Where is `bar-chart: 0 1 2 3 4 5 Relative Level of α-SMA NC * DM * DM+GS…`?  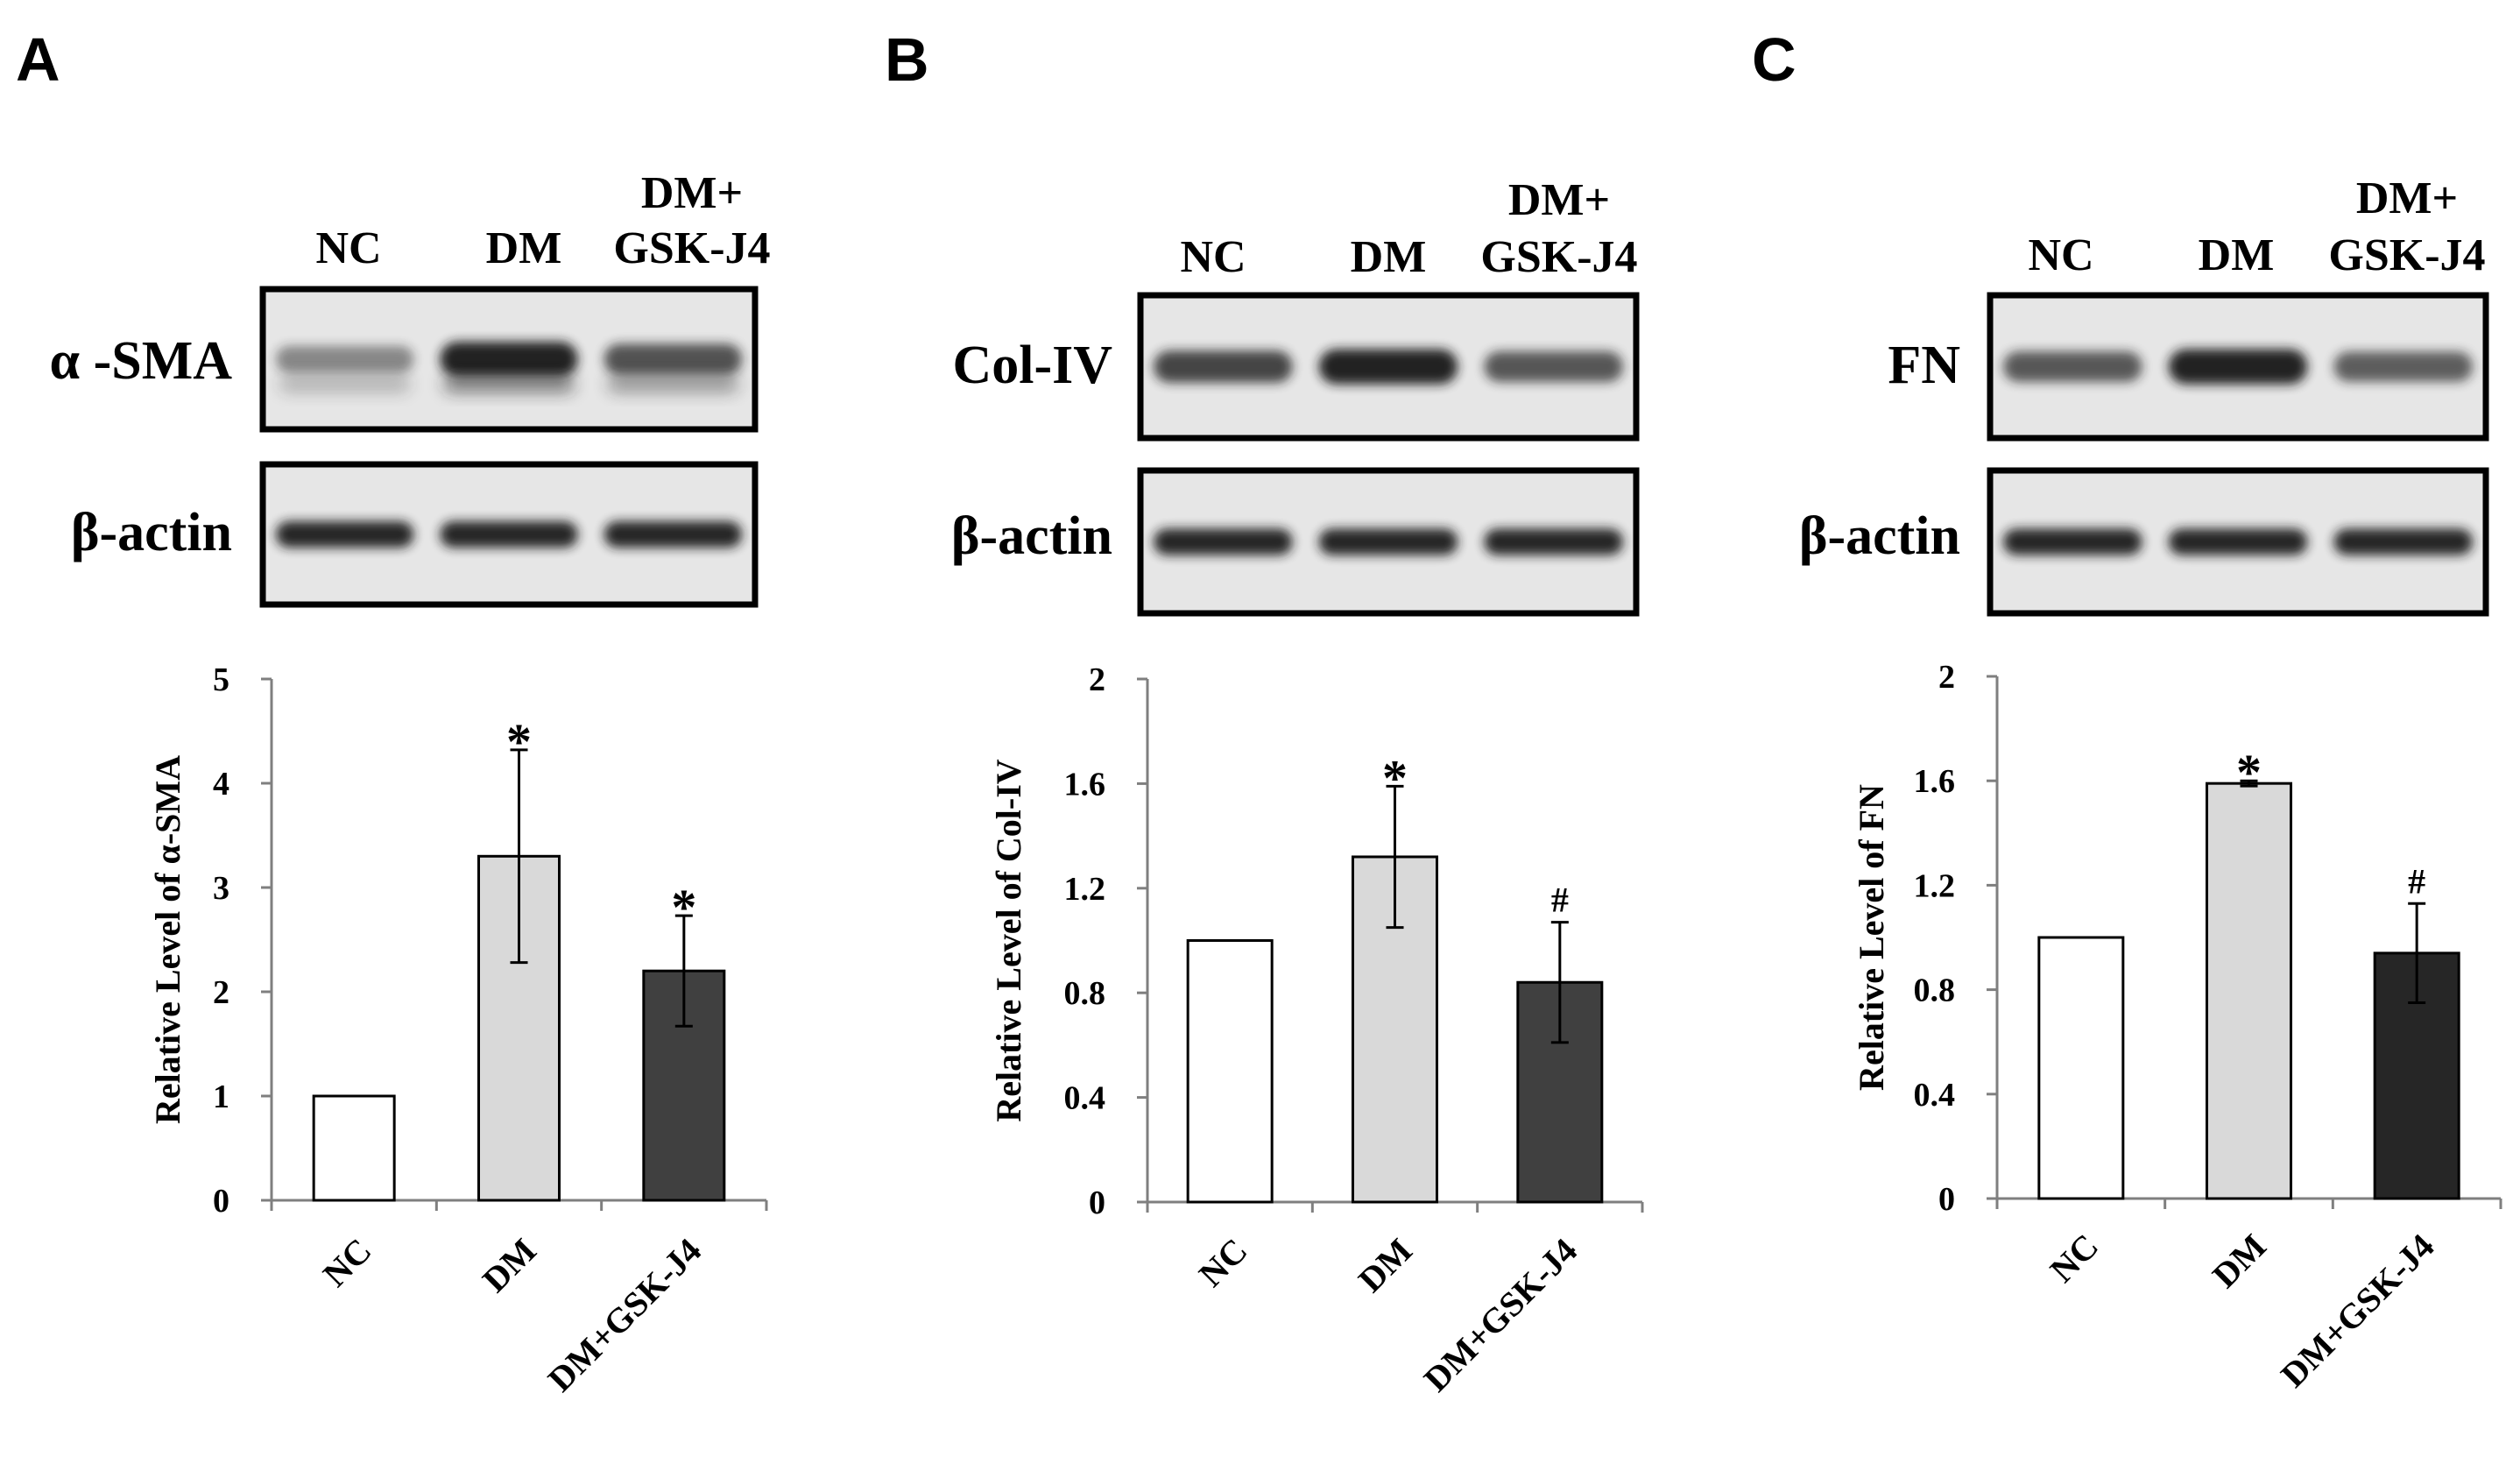
bar-chart: 0 1 2 3 4 5 Relative Level of α-SMA NC * DM * DM+GS… is located at coordinates (458, 1030).